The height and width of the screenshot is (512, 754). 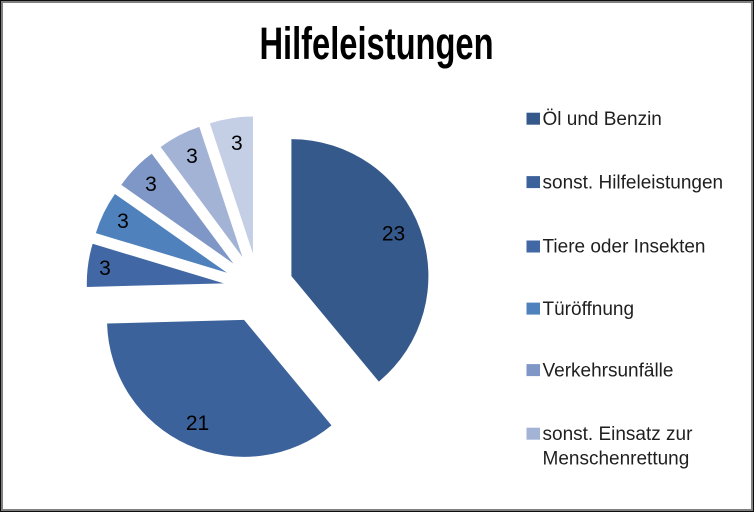 What do you see at coordinates (624, 247) in the screenshot?
I see `svg-text: Tiere oder Insekten` at bounding box center [624, 247].